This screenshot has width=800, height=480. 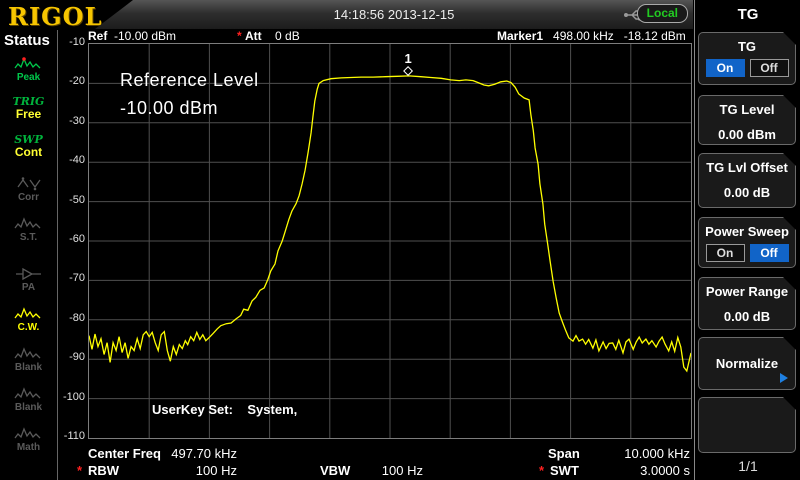 What do you see at coordinates (77, 81) in the screenshot?
I see `y-axis-label: -20` at bounding box center [77, 81].